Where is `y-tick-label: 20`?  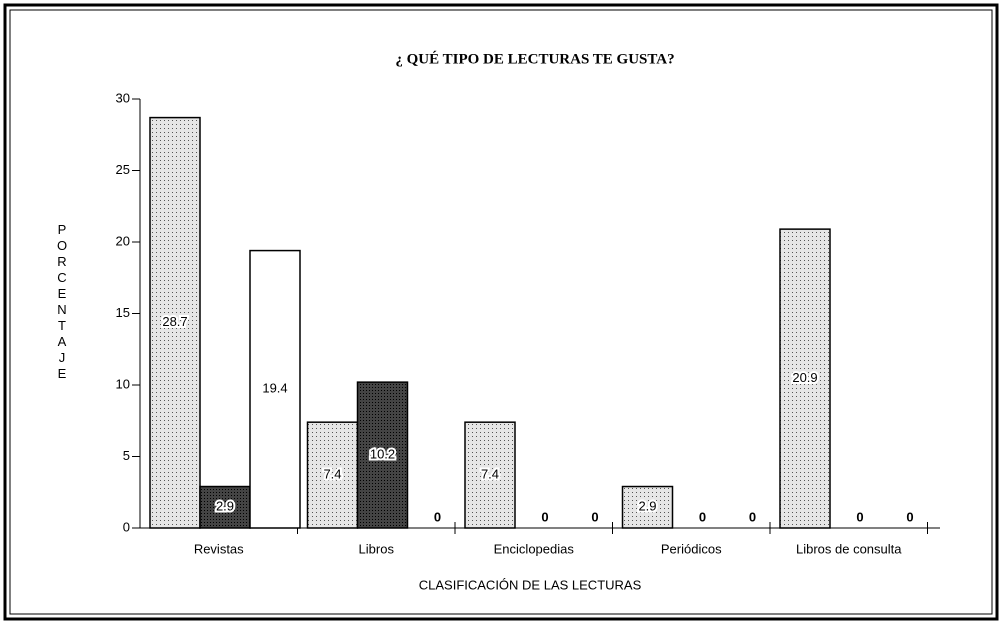 y-tick-label: 20 is located at coordinates (123, 240).